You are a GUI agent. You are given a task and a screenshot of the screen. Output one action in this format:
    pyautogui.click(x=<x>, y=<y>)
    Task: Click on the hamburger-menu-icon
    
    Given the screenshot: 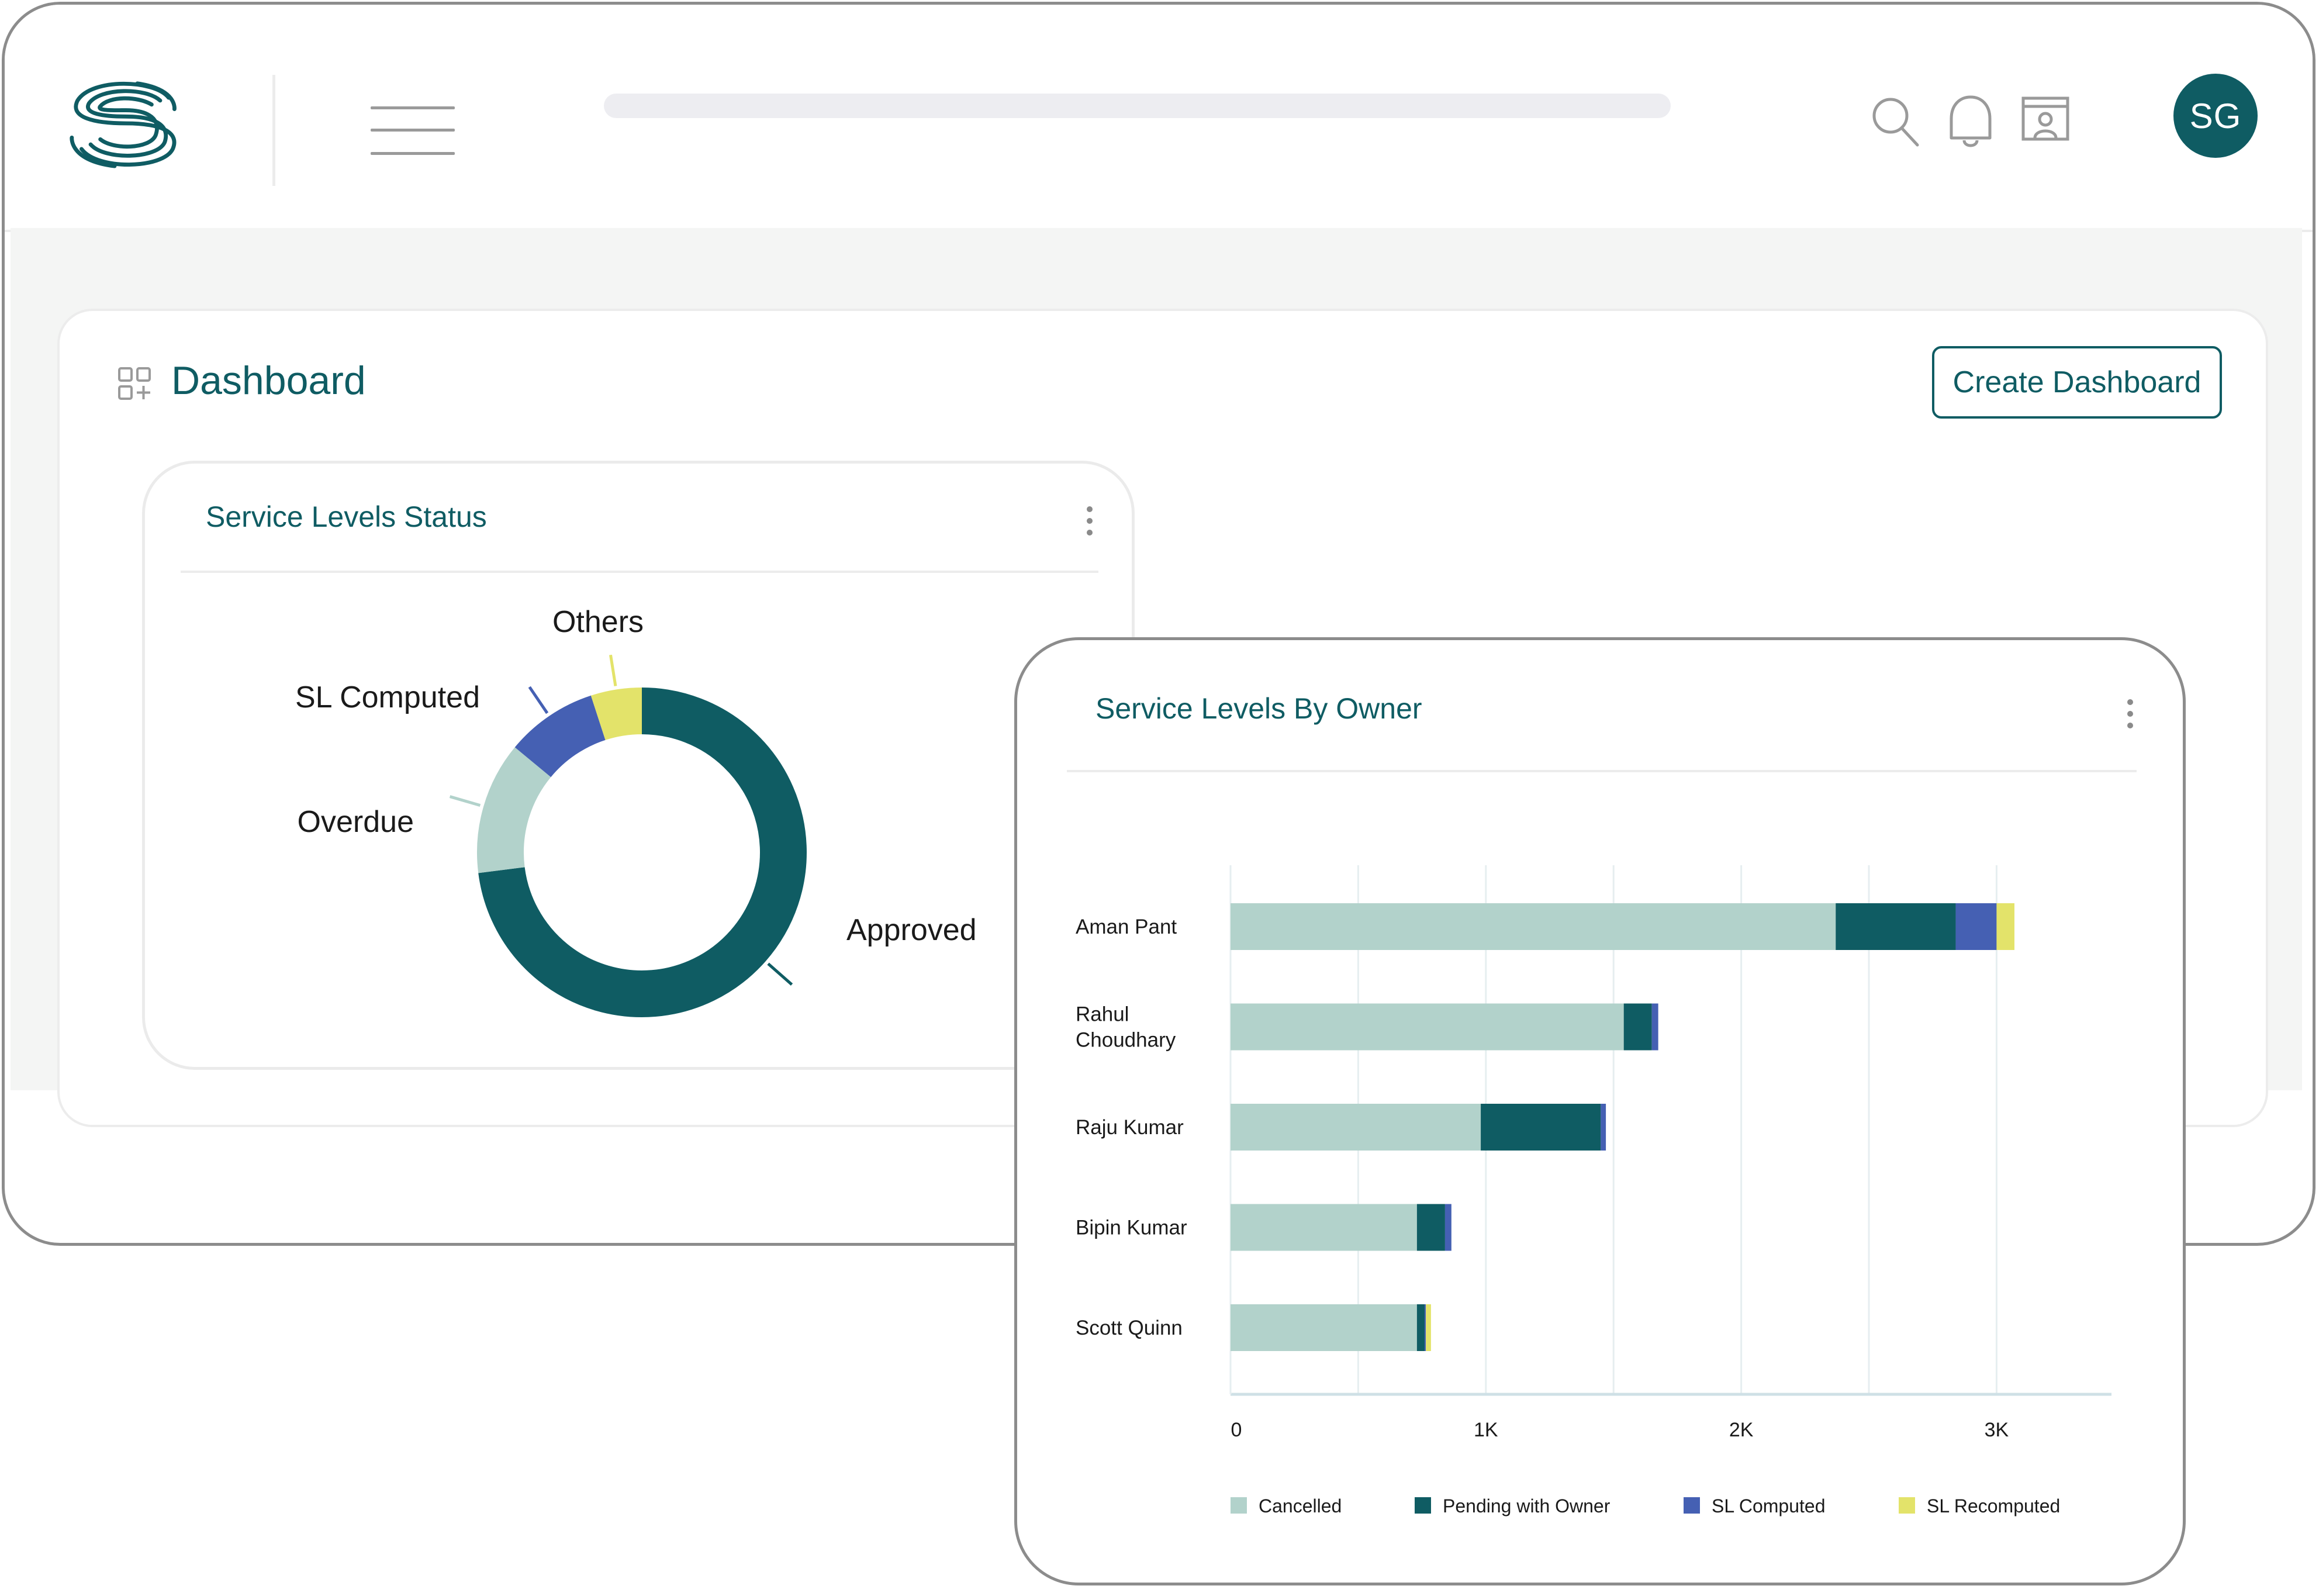 What is the action you would take?
    pyautogui.click(x=413, y=131)
    